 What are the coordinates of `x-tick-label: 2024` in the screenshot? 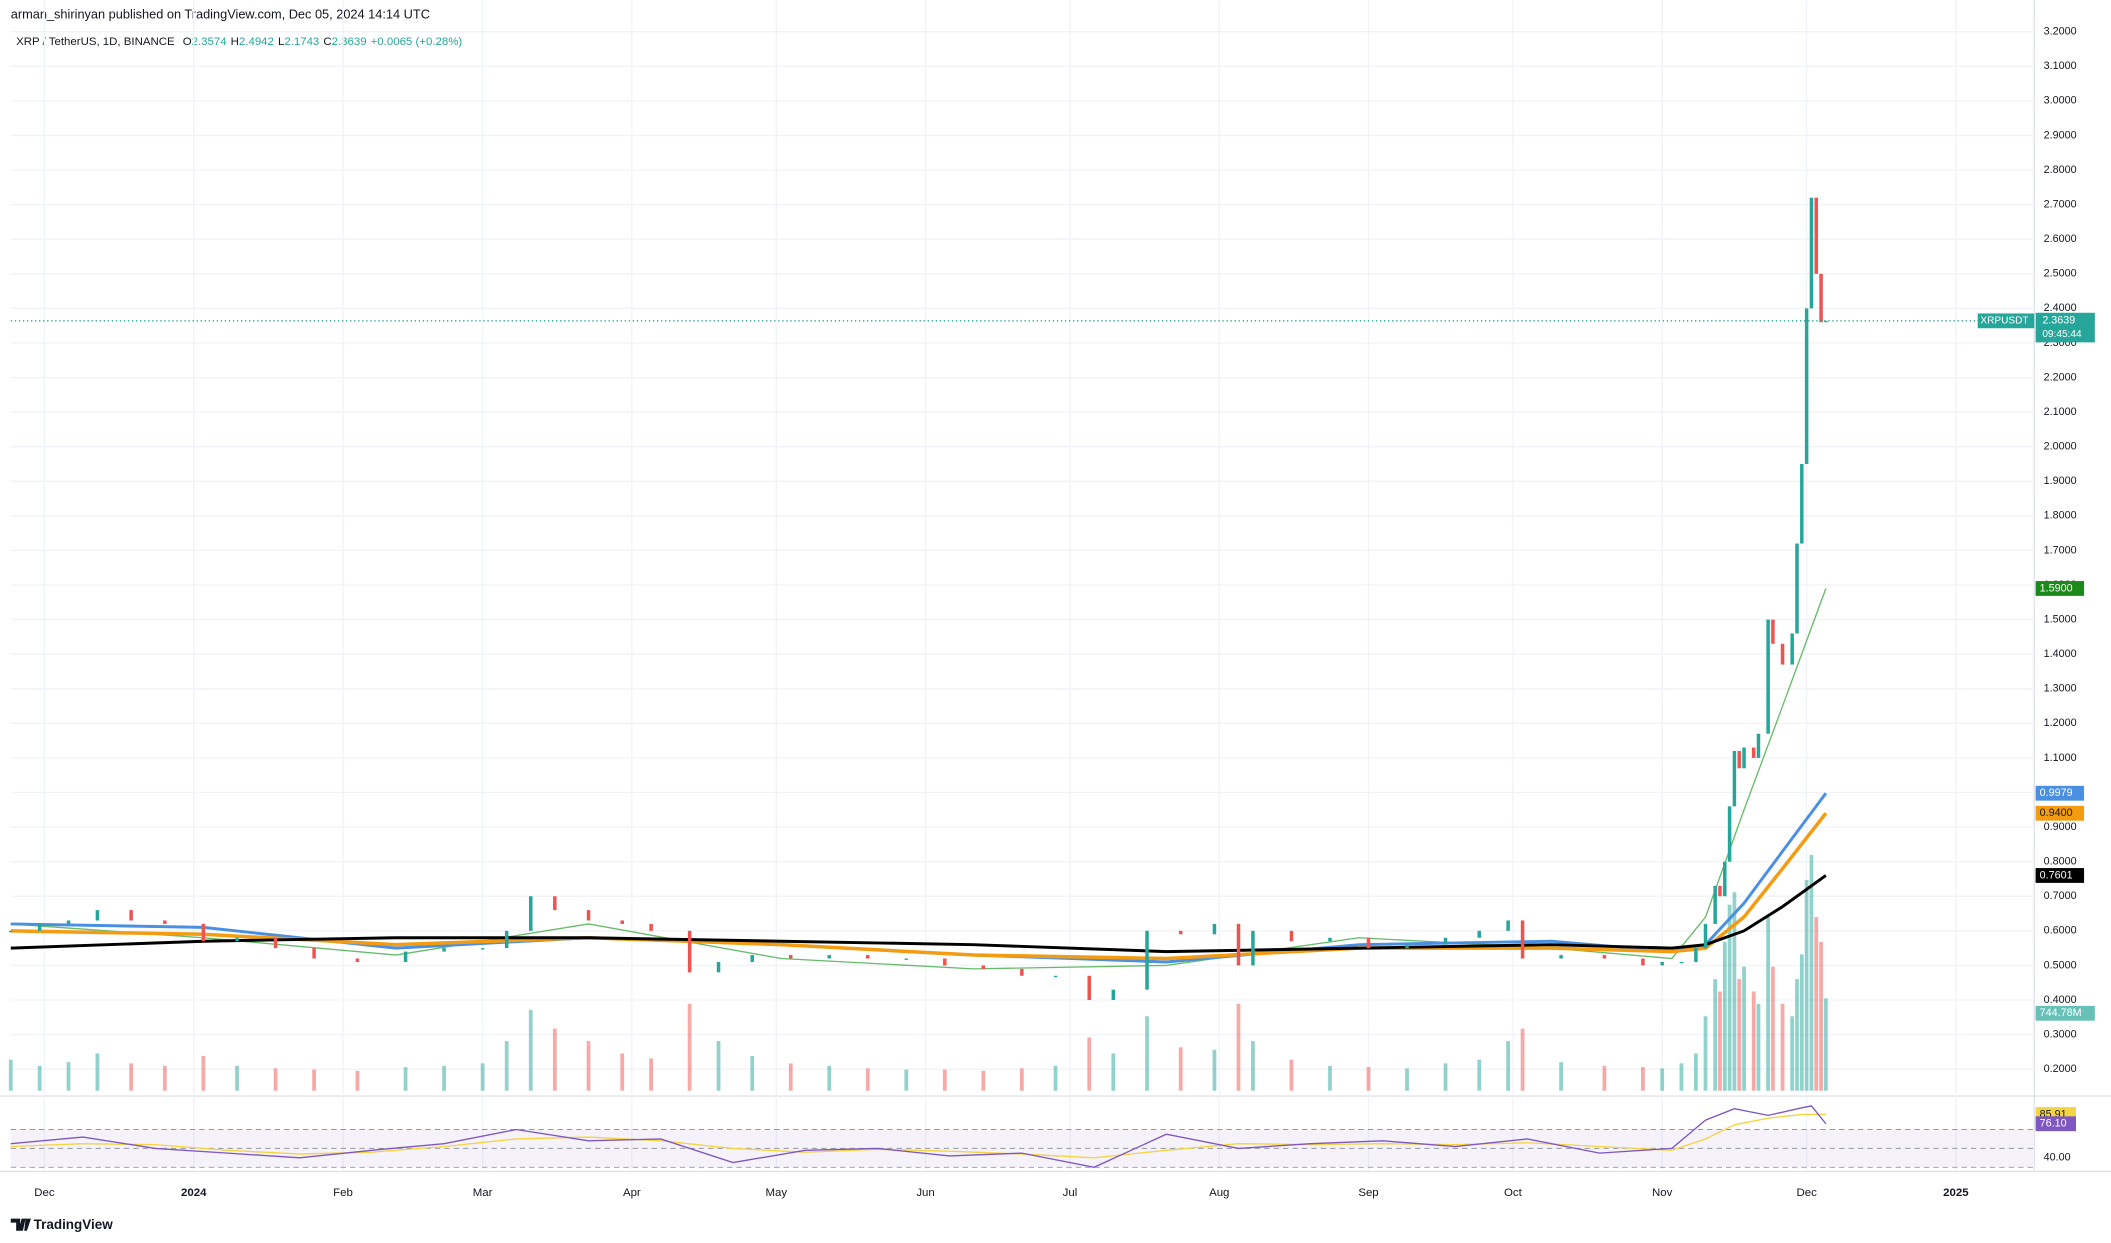 It's located at (194, 1193).